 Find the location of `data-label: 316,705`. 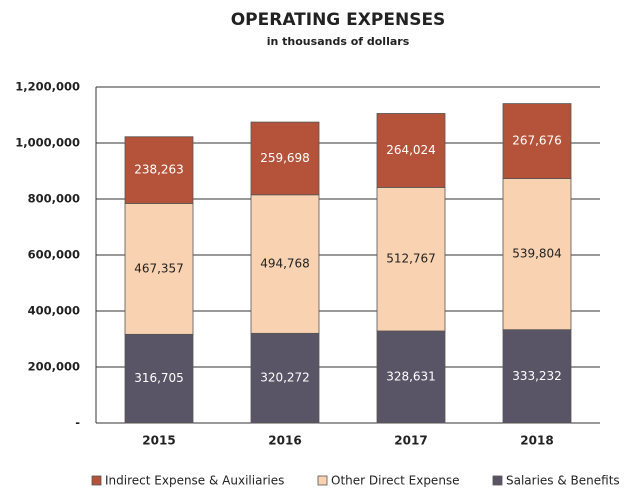

data-label: 316,705 is located at coordinates (159, 378).